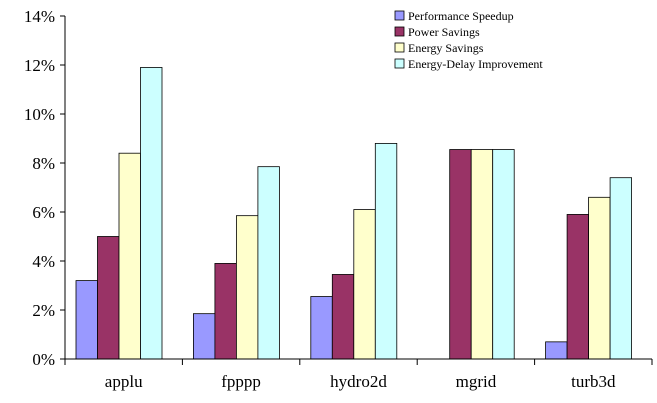 The image size is (657, 403). What do you see at coordinates (43, 310) in the screenshot?
I see `y-tick-label: 2%` at bounding box center [43, 310].